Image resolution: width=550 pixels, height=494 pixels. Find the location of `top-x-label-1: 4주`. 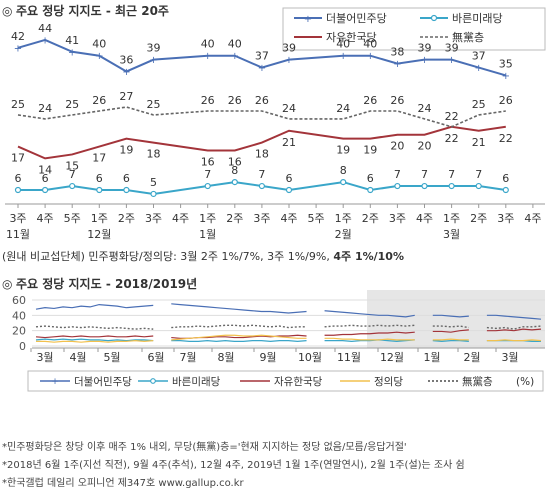

top-x-label-1: 4주 is located at coordinates (45, 218).